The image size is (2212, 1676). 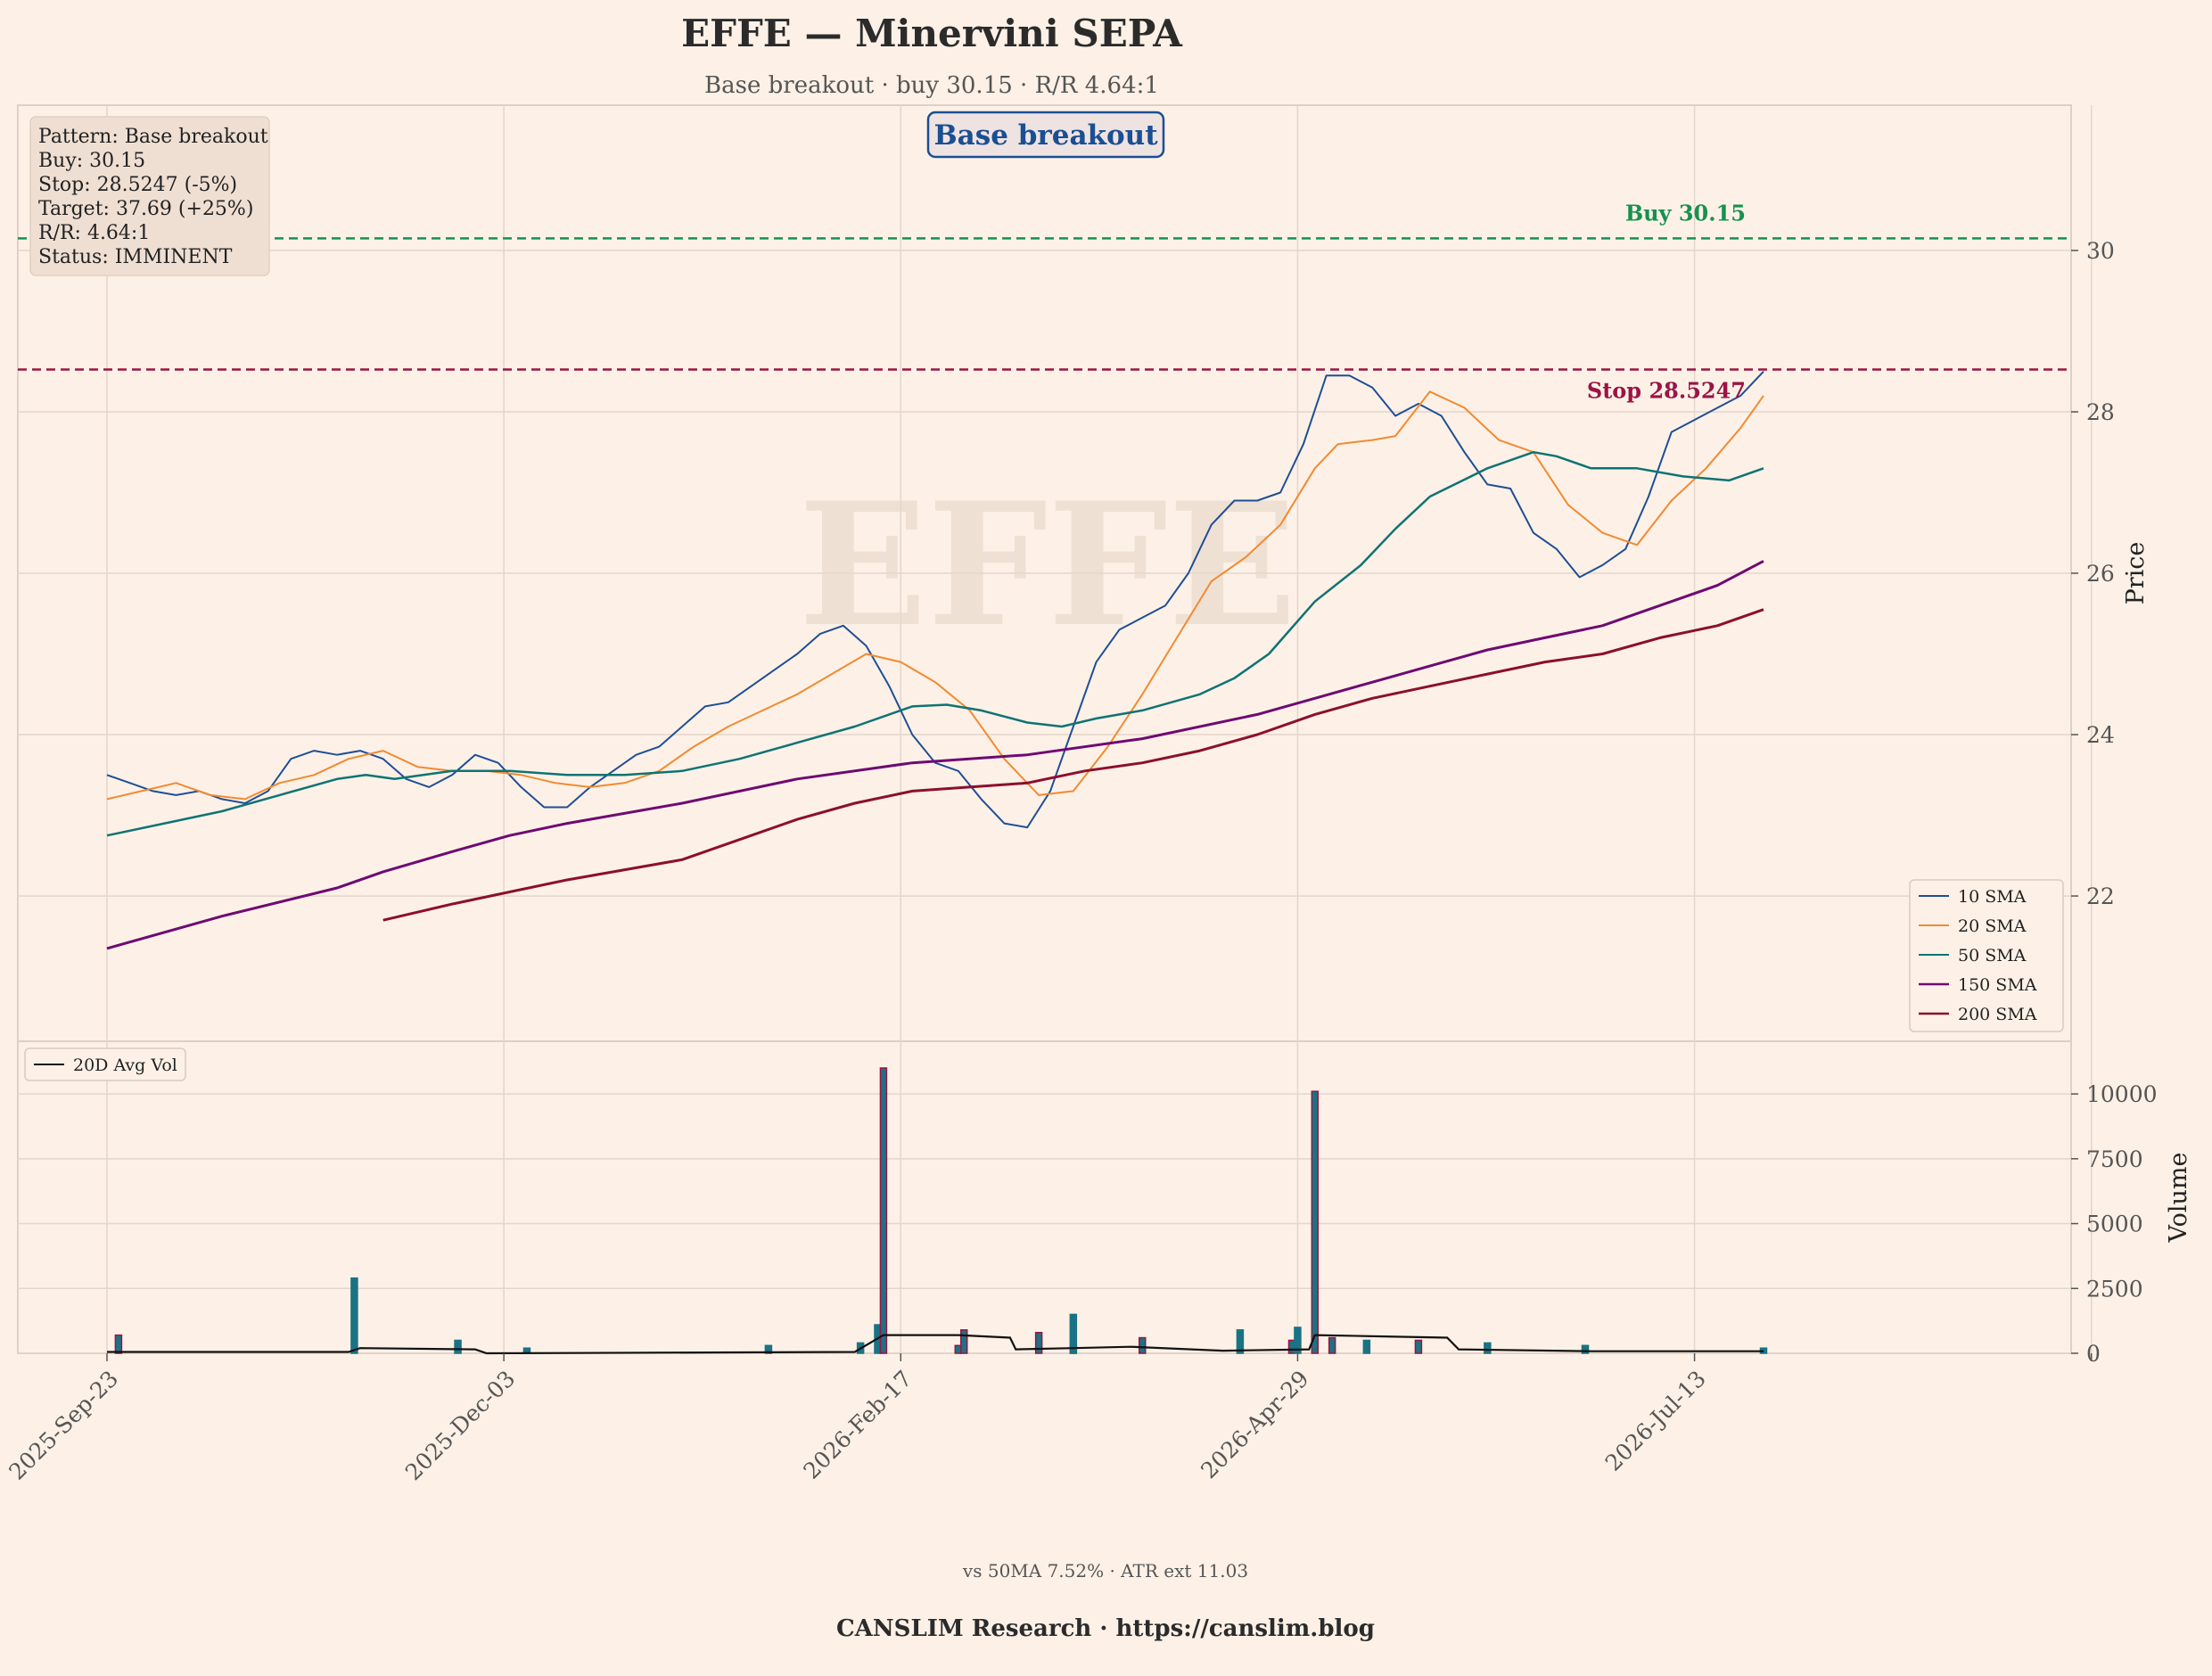 I want to click on x-tick-label: 2026-Jul-13, so click(x=1655, y=1421).